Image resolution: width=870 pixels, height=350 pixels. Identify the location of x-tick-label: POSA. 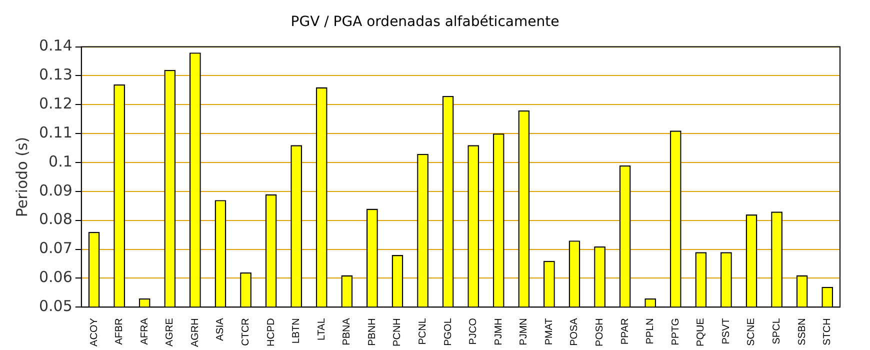
(574, 332).